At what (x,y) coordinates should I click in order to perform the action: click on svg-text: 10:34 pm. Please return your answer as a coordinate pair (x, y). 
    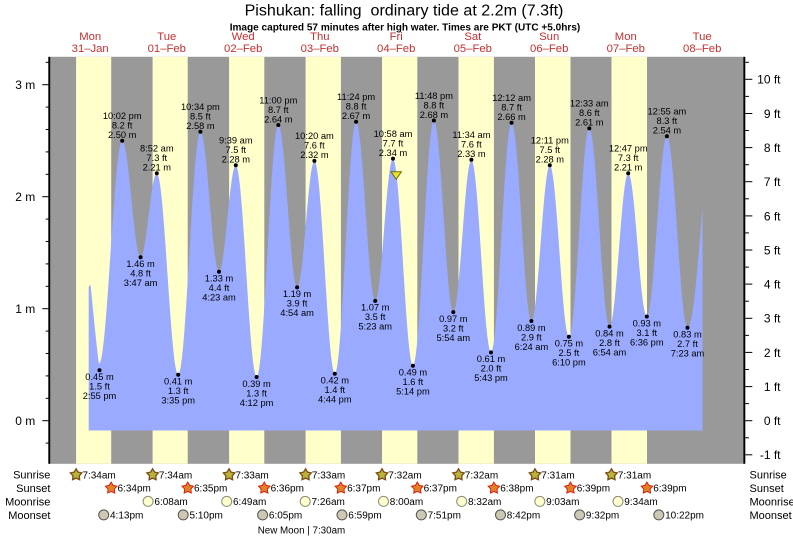
    Looking at the image, I should click on (200, 107).